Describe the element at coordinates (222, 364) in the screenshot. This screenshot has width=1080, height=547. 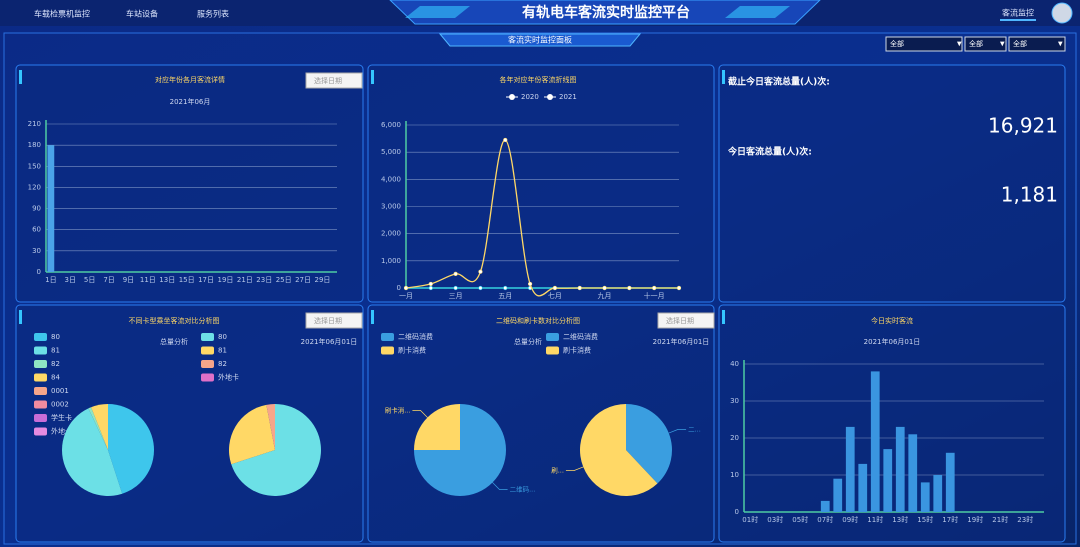
I see `legend-label: 82` at that location.